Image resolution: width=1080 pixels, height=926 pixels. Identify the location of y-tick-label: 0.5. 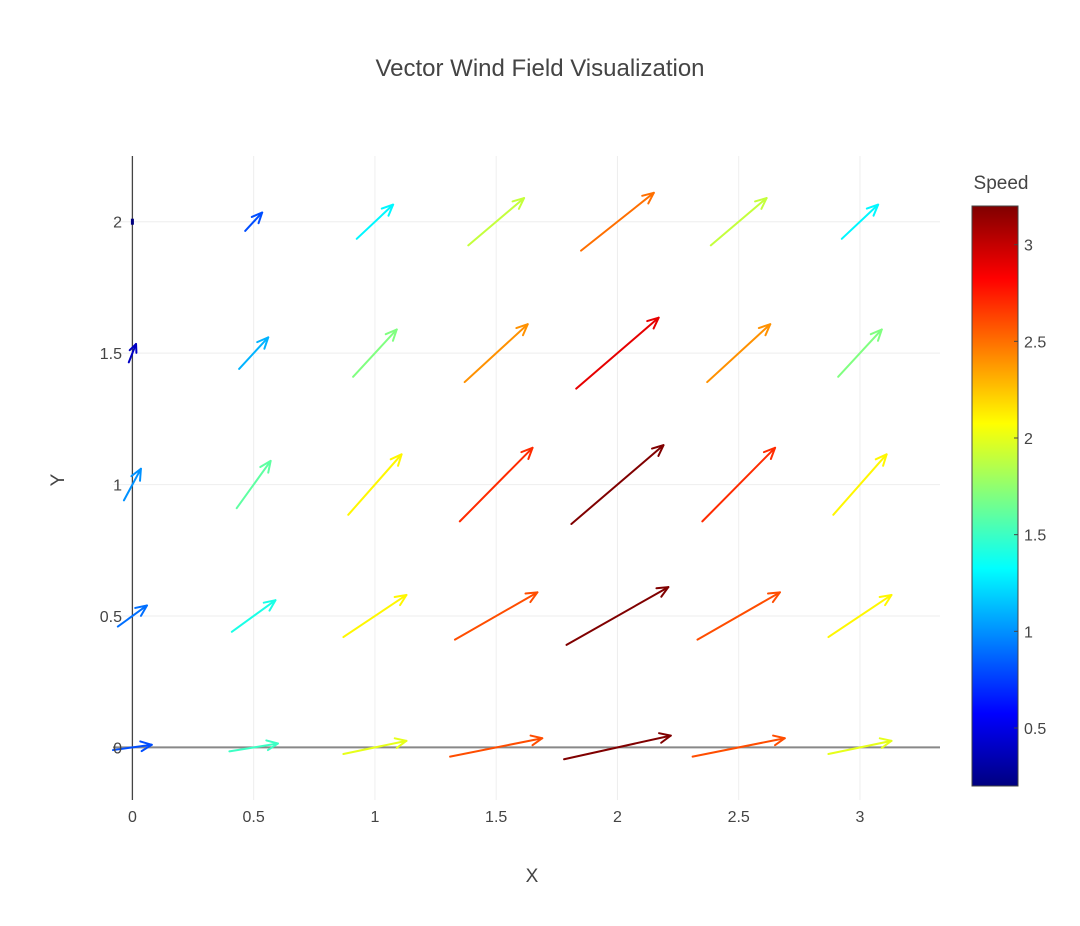
(111, 617).